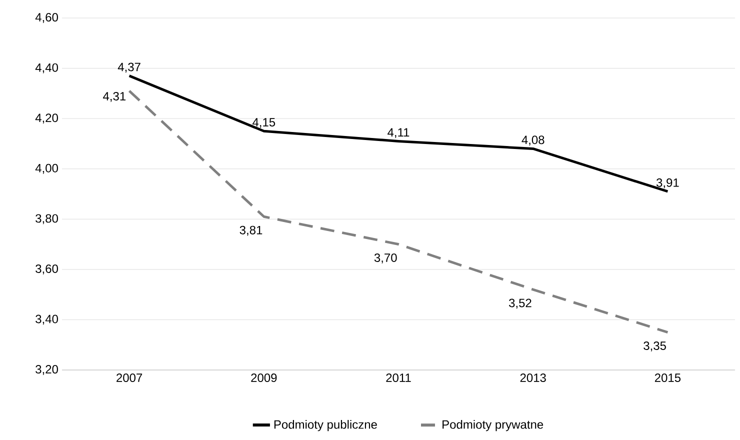 Image resolution: width=740 pixels, height=440 pixels. What do you see at coordinates (493, 426) in the screenshot?
I see `legend-label: Podmioty prywatne` at bounding box center [493, 426].